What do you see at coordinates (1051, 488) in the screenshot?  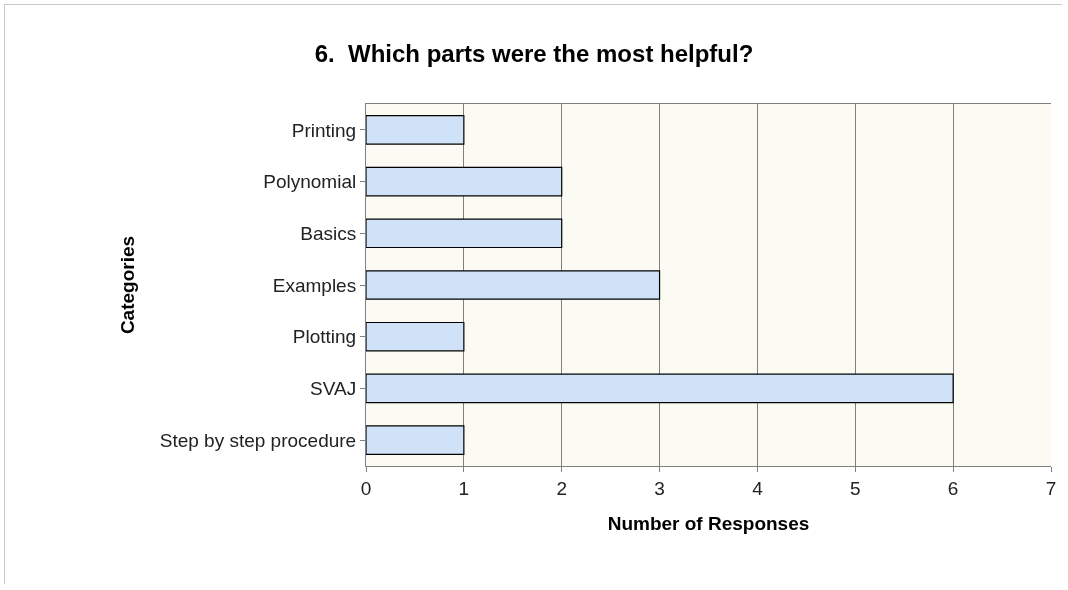 I see `x-tick-label: 7` at bounding box center [1051, 488].